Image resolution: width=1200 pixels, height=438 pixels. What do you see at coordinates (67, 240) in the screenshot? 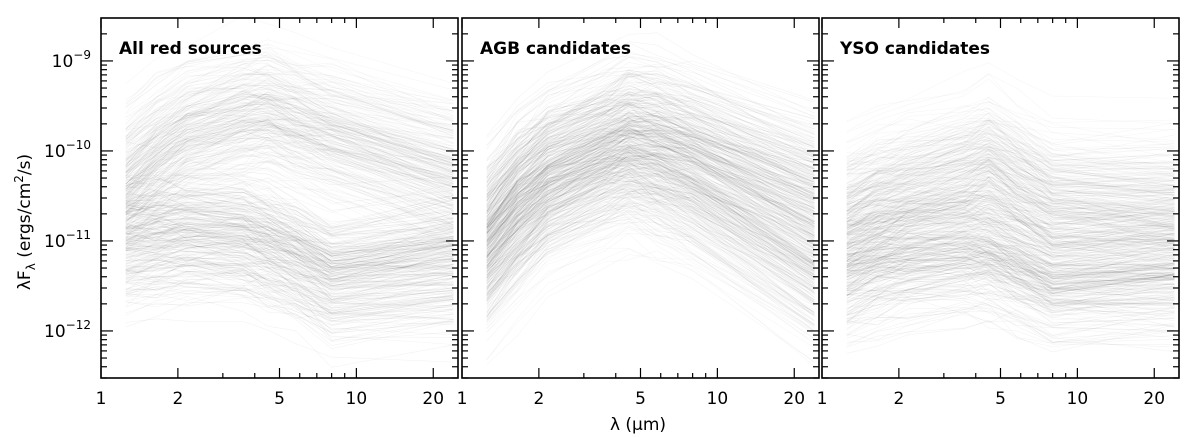
I see `y-tick-label: 10−11` at bounding box center [67, 240].